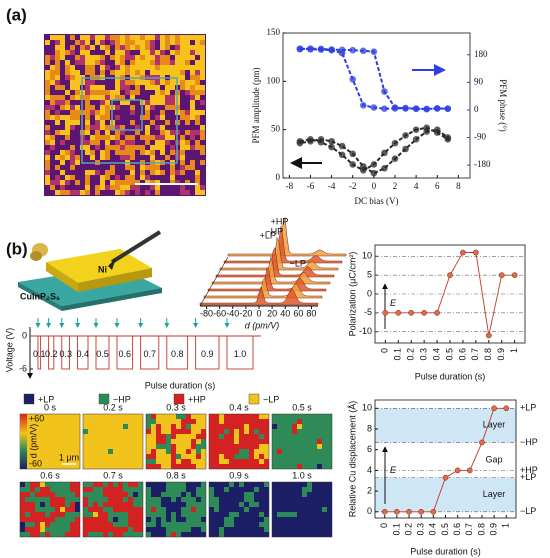 This screenshot has height=558, width=550. I want to click on region-label: Gap, so click(493, 459).